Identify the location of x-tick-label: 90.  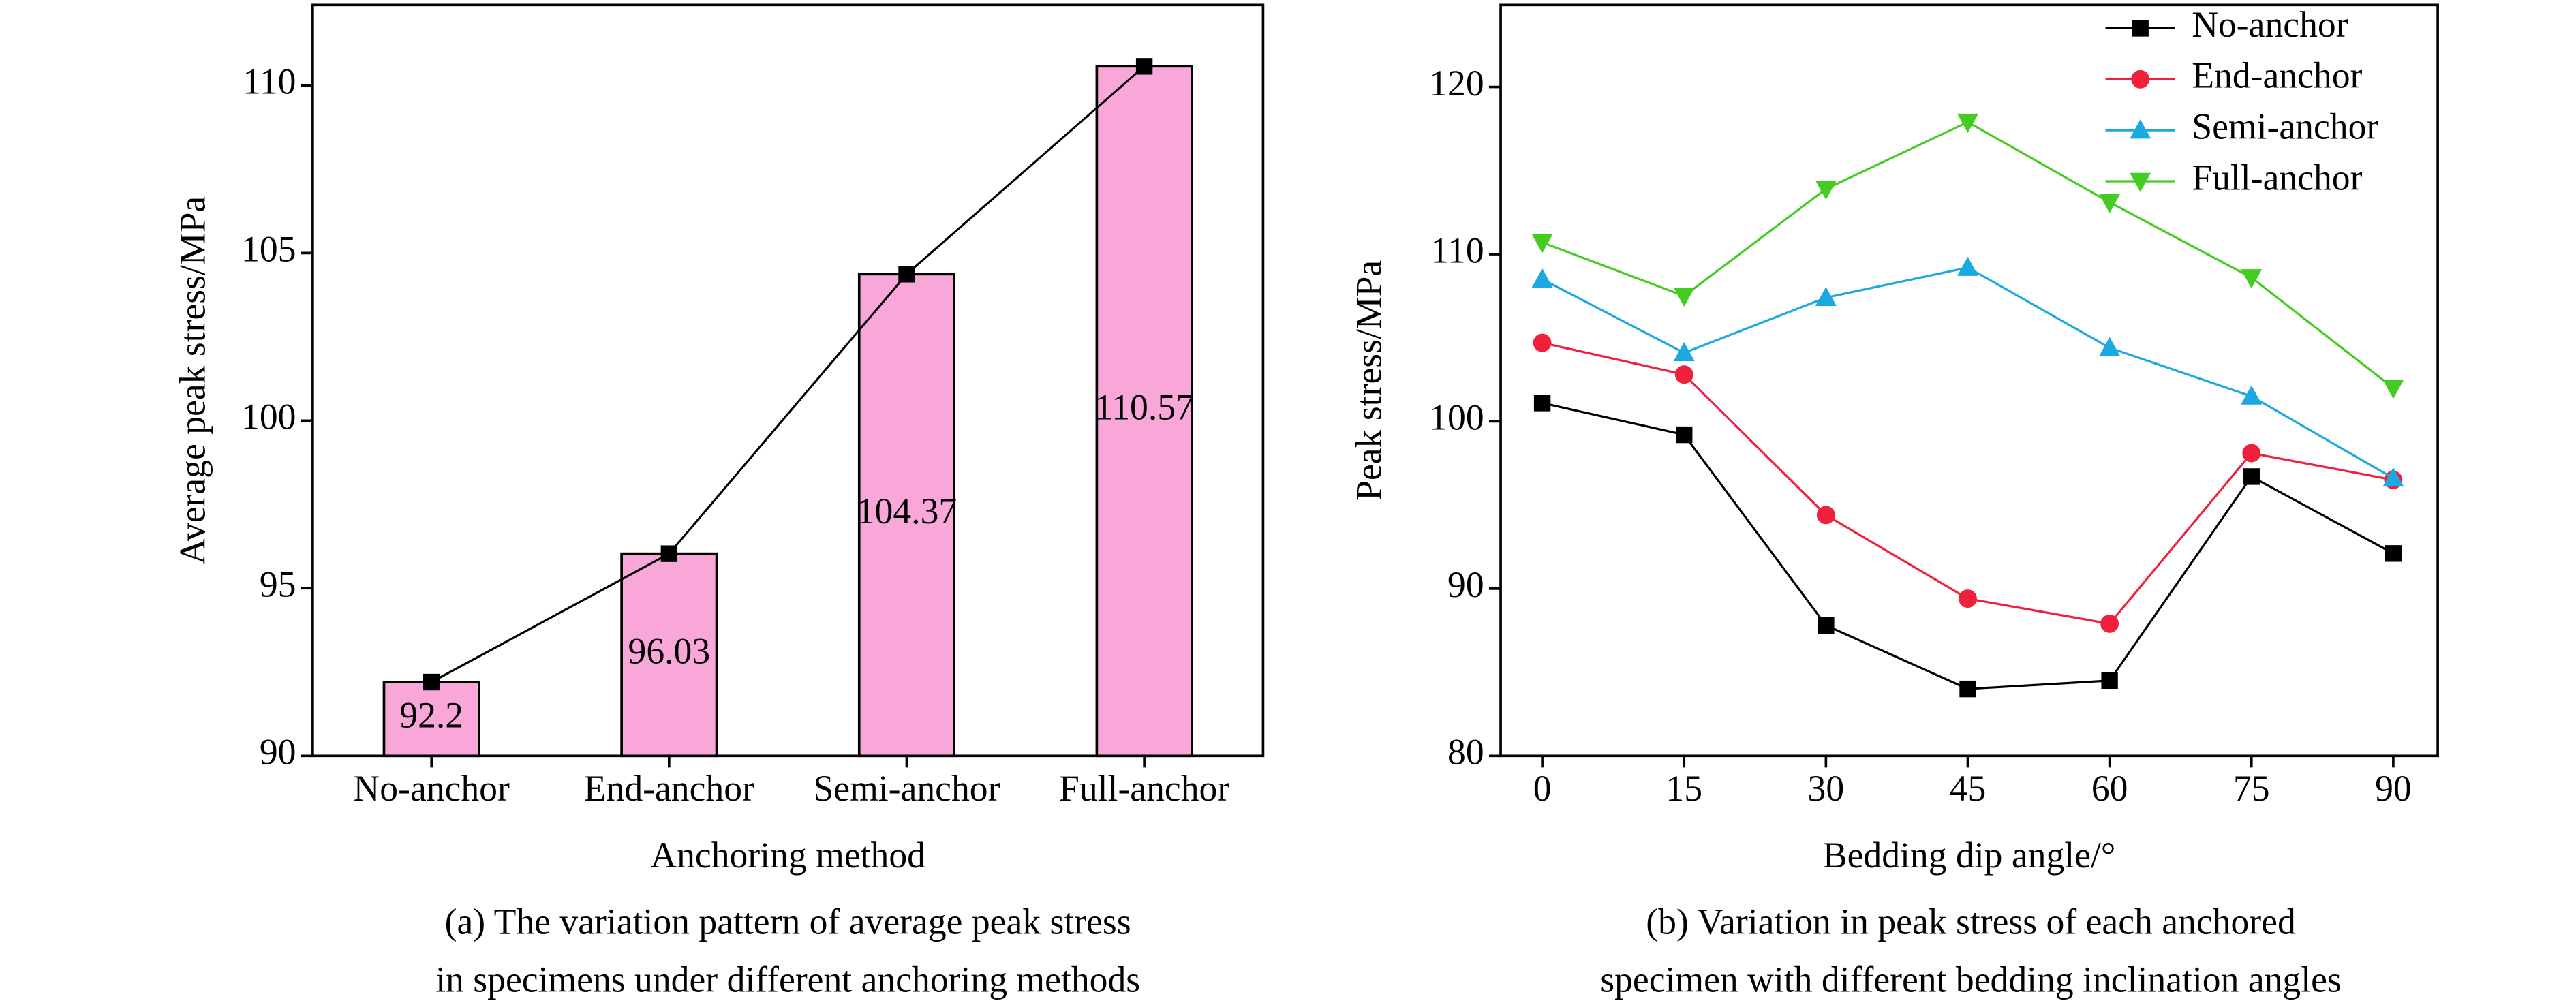
(2393, 789).